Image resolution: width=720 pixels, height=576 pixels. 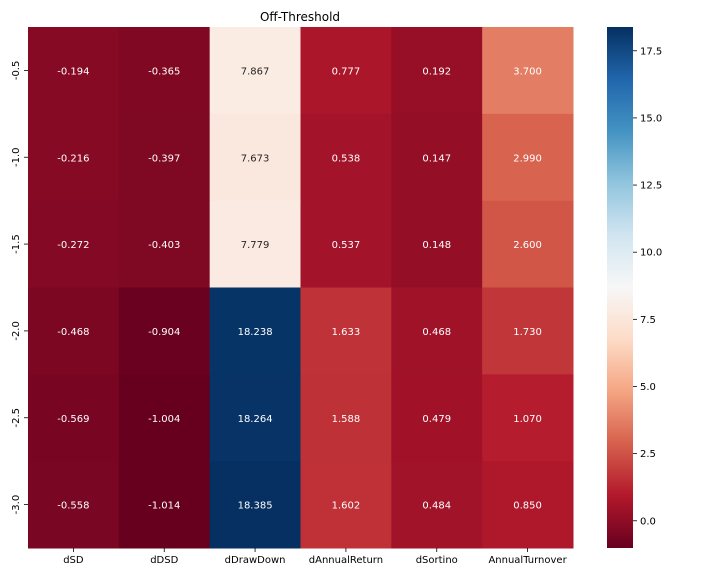 I want to click on heatmap-cell-r0-c4, so click(x=437, y=71).